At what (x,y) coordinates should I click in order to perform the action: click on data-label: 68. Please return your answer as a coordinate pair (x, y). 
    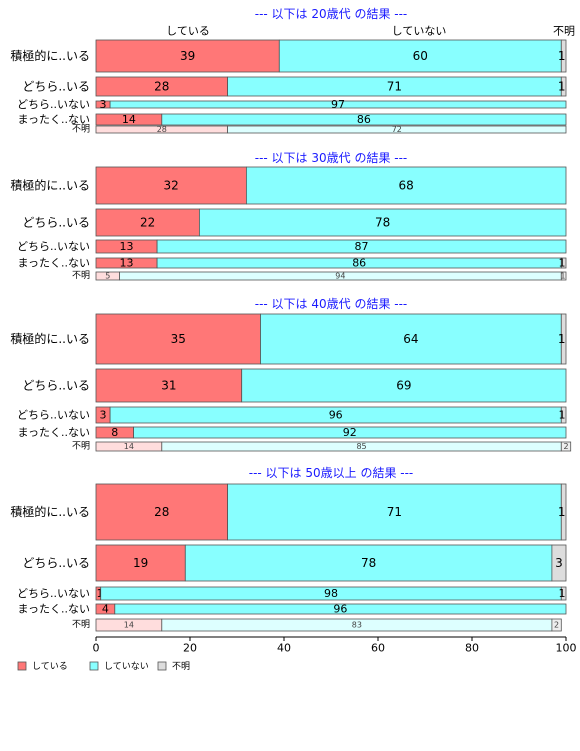
    Looking at the image, I should click on (406, 186).